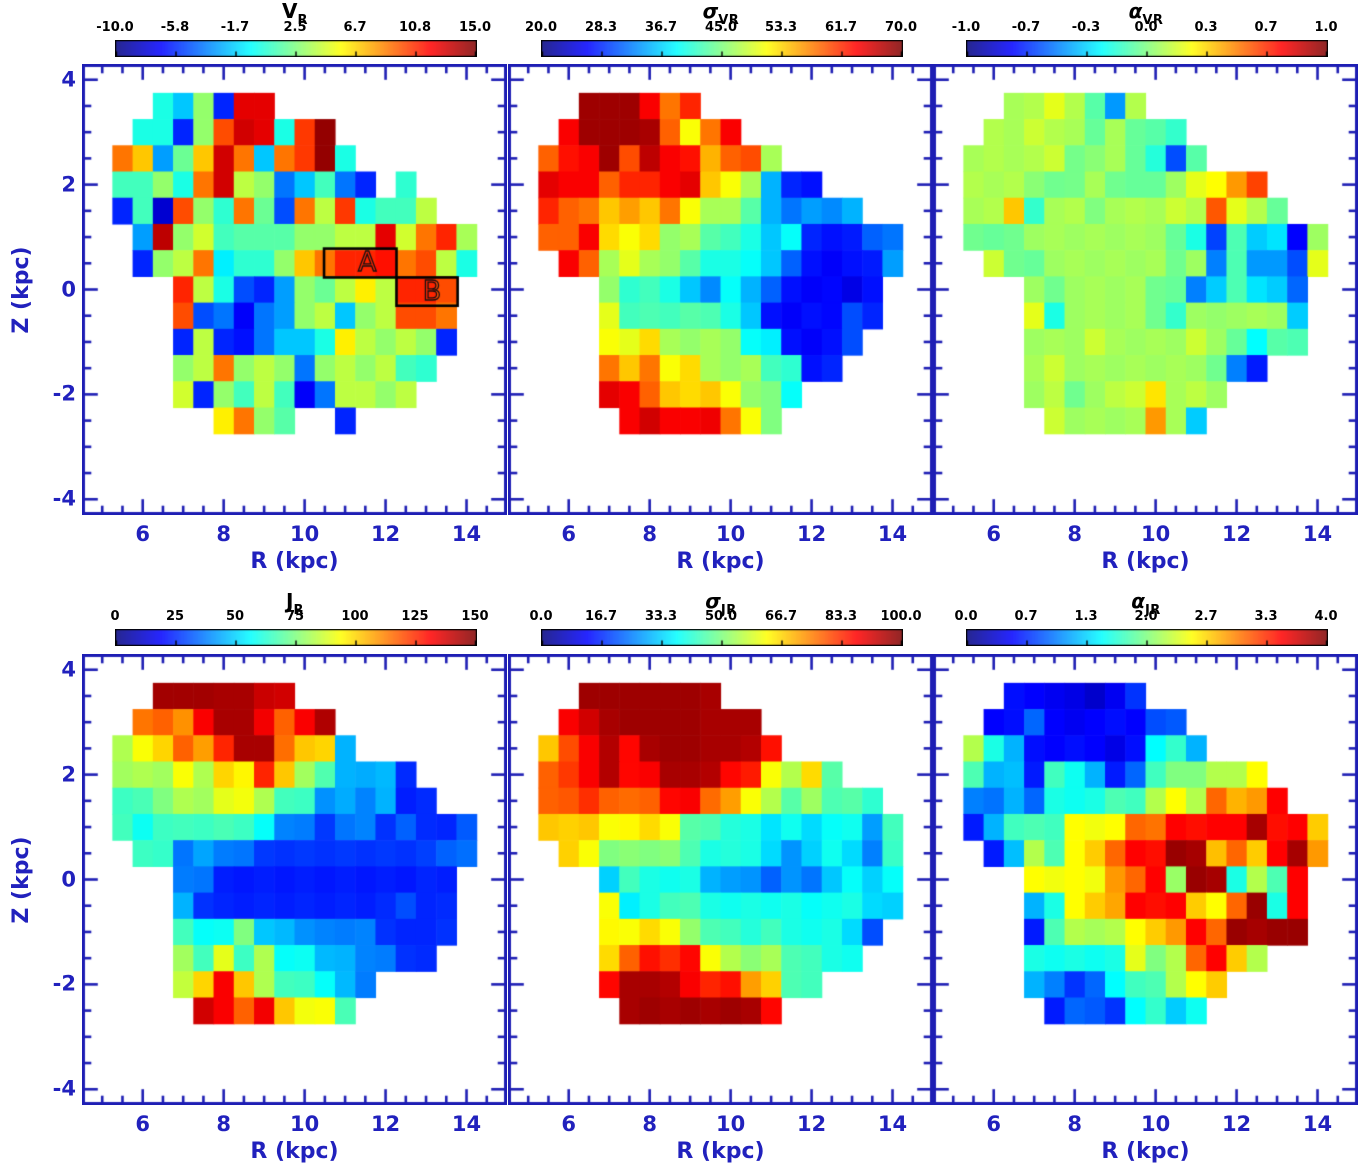 The height and width of the screenshot is (1174, 1364). What do you see at coordinates (295, 27) in the screenshot?
I see `colorbar-tick-label: 2.5` at bounding box center [295, 27].